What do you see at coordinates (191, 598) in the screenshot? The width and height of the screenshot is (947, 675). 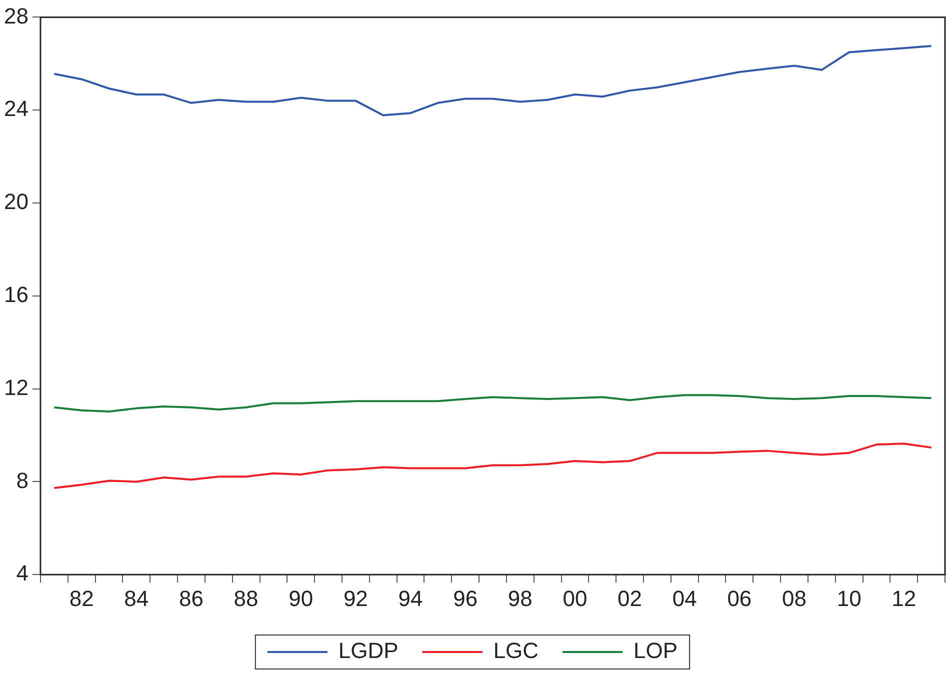 I see `x-tick-label: 86` at bounding box center [191, 598].